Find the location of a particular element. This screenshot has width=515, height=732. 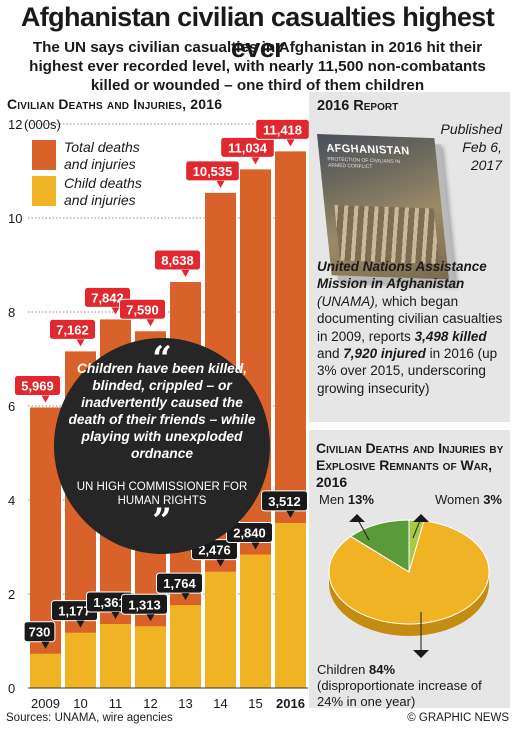

y-tick-label: 6 is located at coordinates (11, 406).